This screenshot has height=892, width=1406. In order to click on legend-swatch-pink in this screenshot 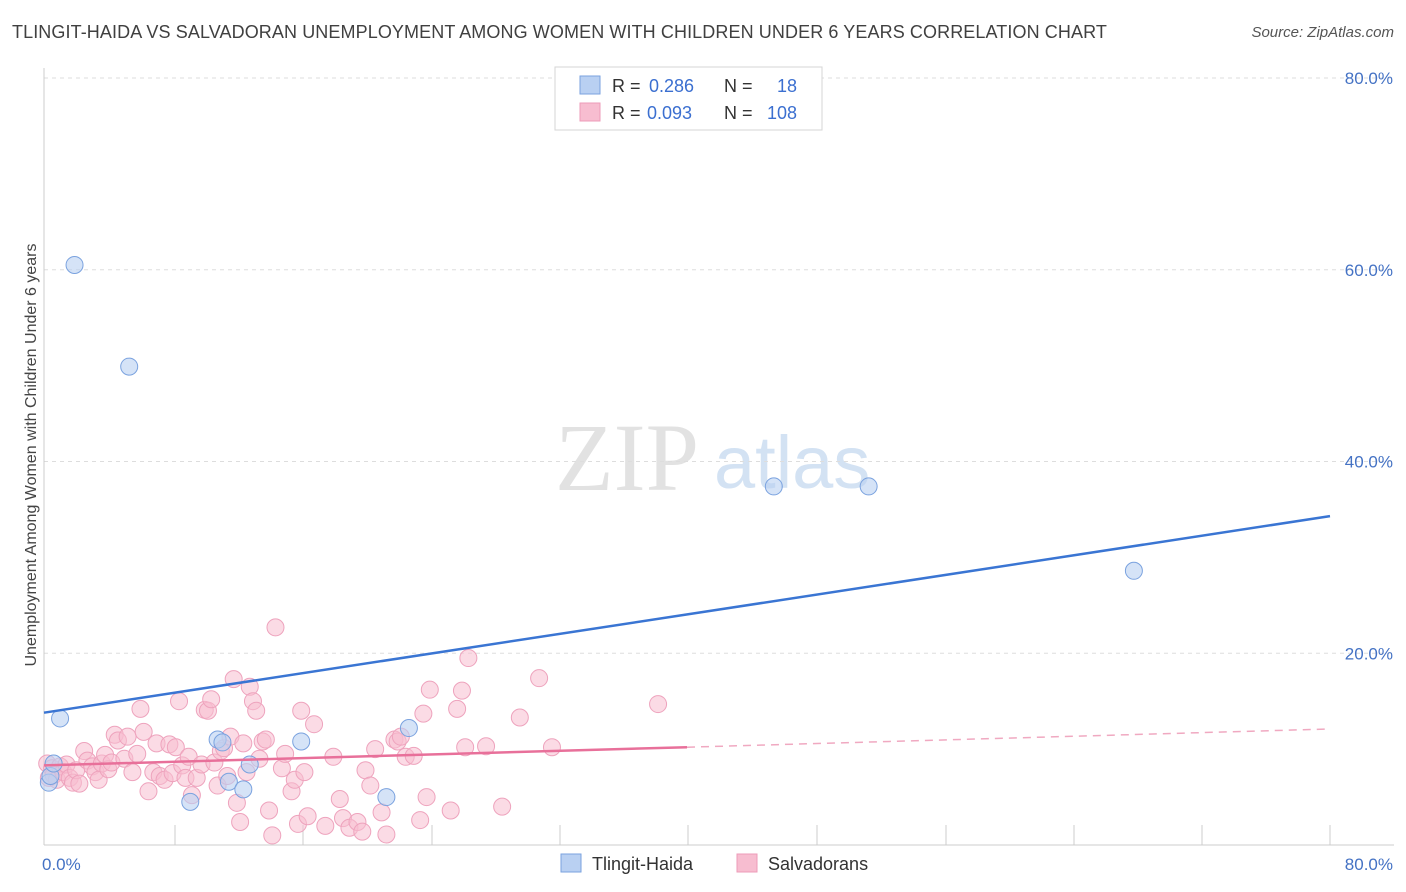, I will do `click(590, 112)`.